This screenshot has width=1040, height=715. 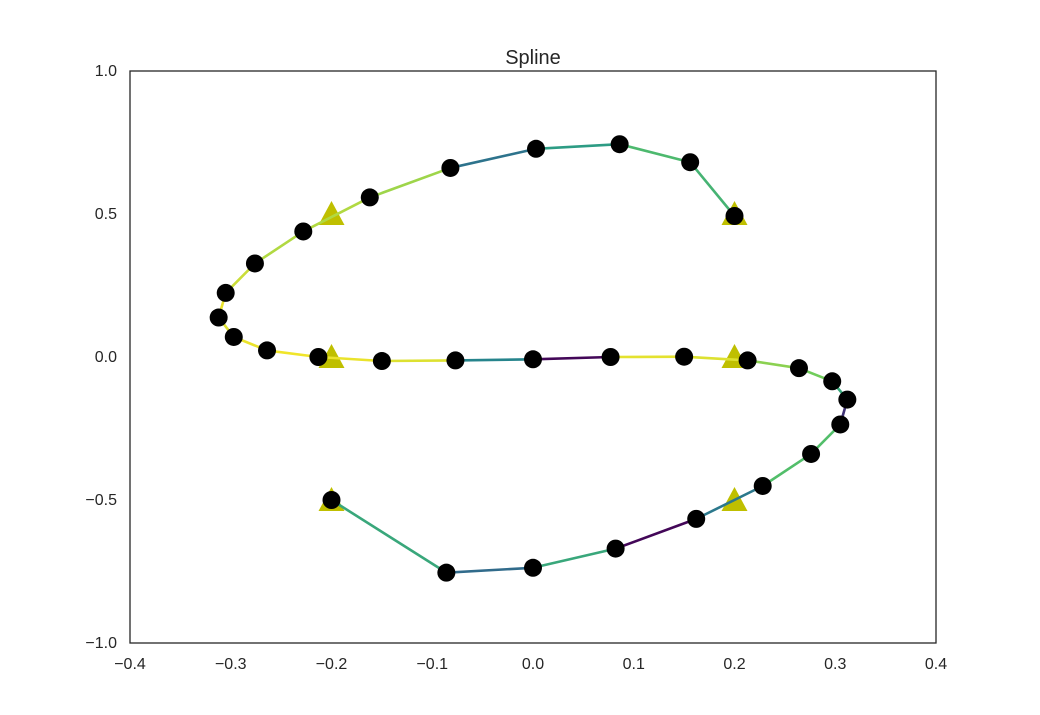 What do you see at coordinates (231, 664) in the screenshot?
I see `x-tick-label: −0.3` at bounding box center [231, 664].